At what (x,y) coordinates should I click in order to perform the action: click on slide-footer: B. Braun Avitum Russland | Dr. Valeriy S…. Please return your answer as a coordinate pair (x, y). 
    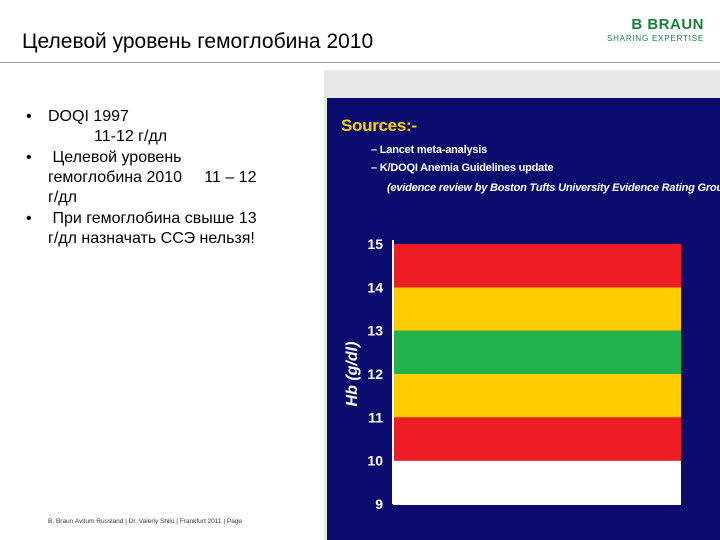
    Looking at the image, I should click on (145, 521).